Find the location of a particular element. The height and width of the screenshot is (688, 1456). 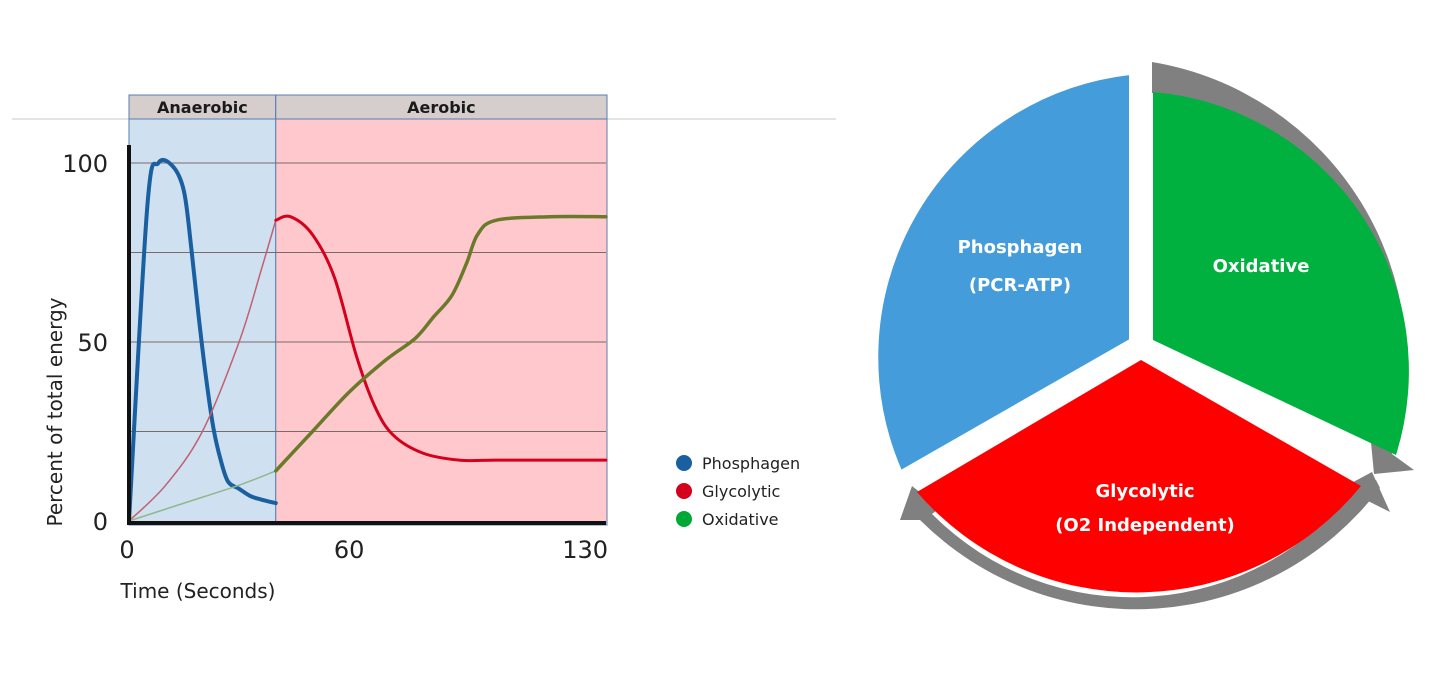

legend-marker-phosphagen is located at coordinates (684, 463).